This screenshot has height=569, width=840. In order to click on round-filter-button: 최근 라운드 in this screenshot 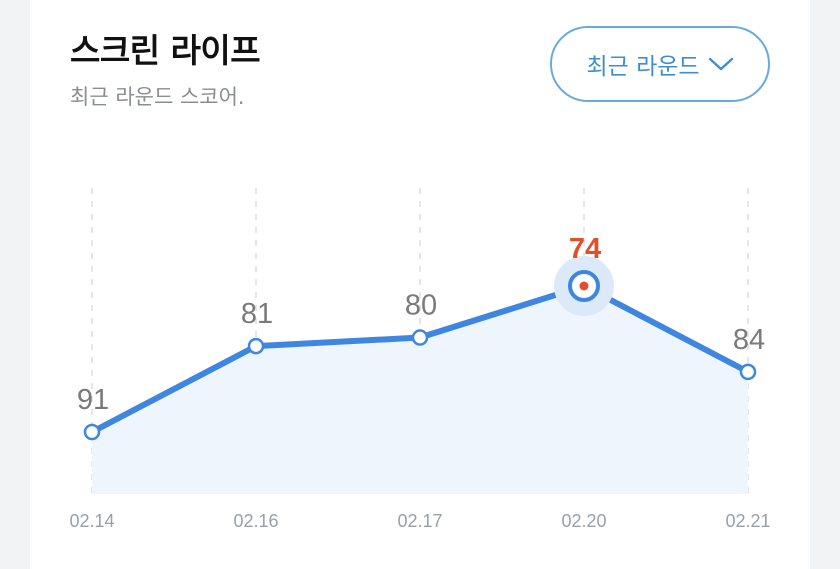, I will do `click(660, 64)`.